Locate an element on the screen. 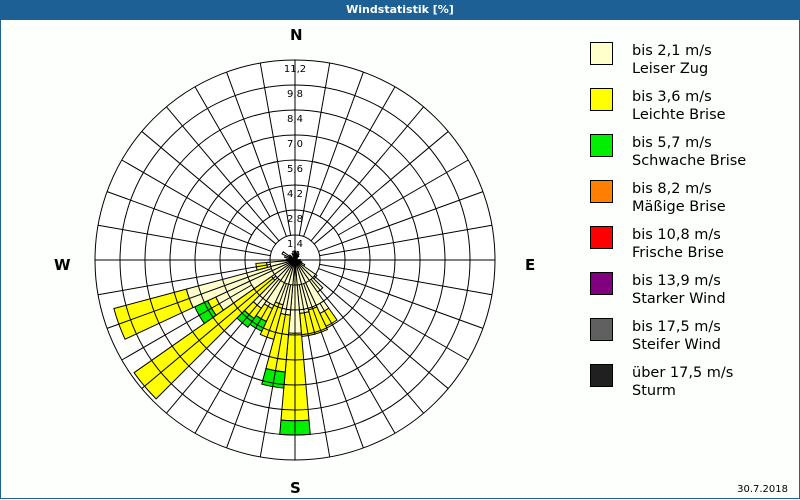 The width and height of the screenshot is (800, 500). compass-south: S is located at coordinates (295, 488).